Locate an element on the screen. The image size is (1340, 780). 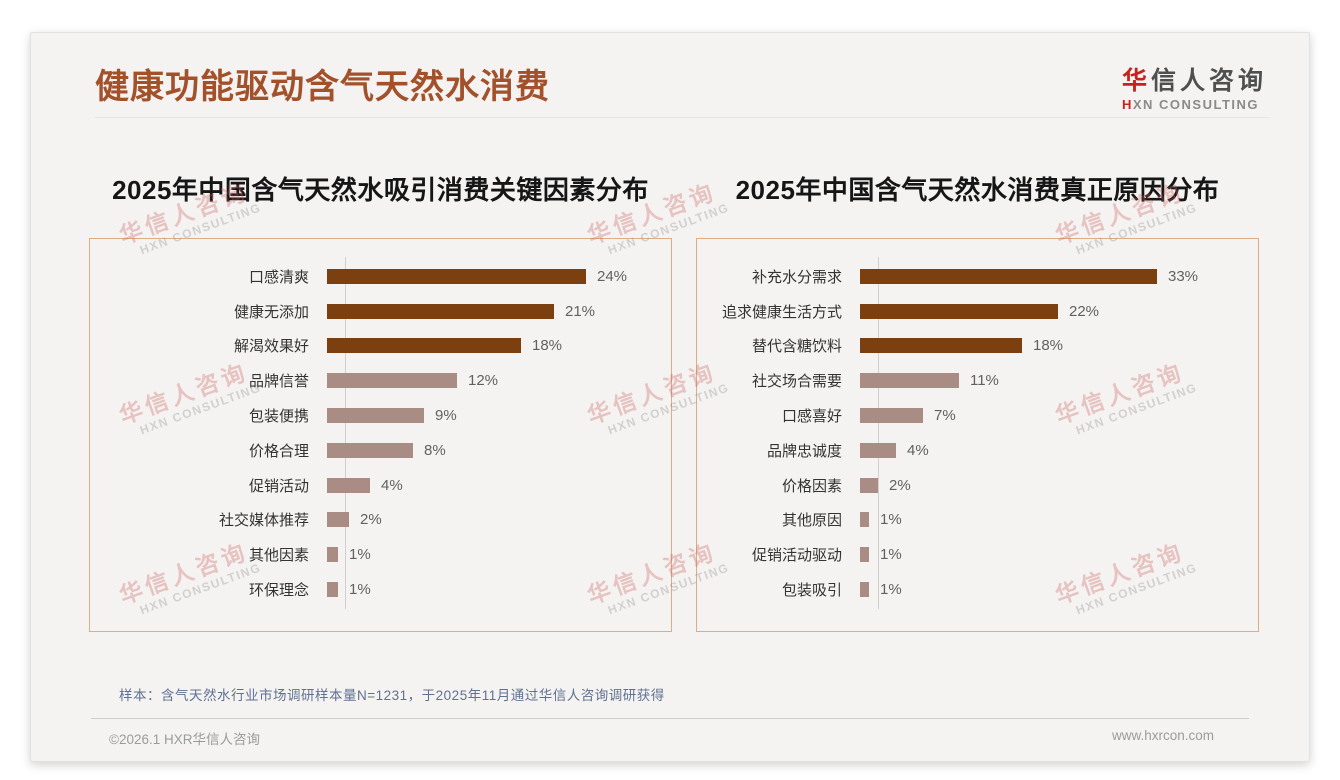
bar-row: 包装吸引 1% is located at coordinates (977, 589).